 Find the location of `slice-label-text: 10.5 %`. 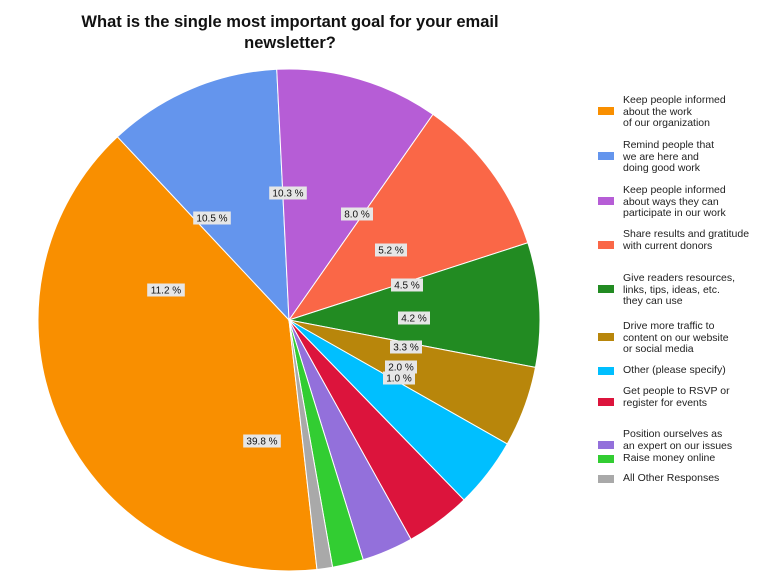

slice-label-text: 10.5 % is located at coordinates (211, 219).